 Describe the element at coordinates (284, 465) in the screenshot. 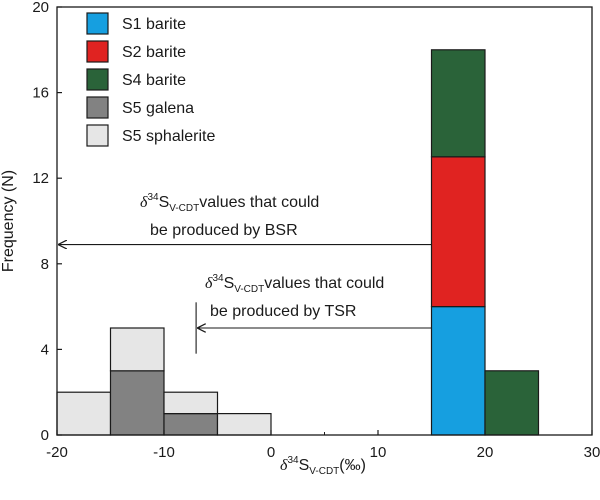

I see `x-axis-label-delta: δ` at that location.